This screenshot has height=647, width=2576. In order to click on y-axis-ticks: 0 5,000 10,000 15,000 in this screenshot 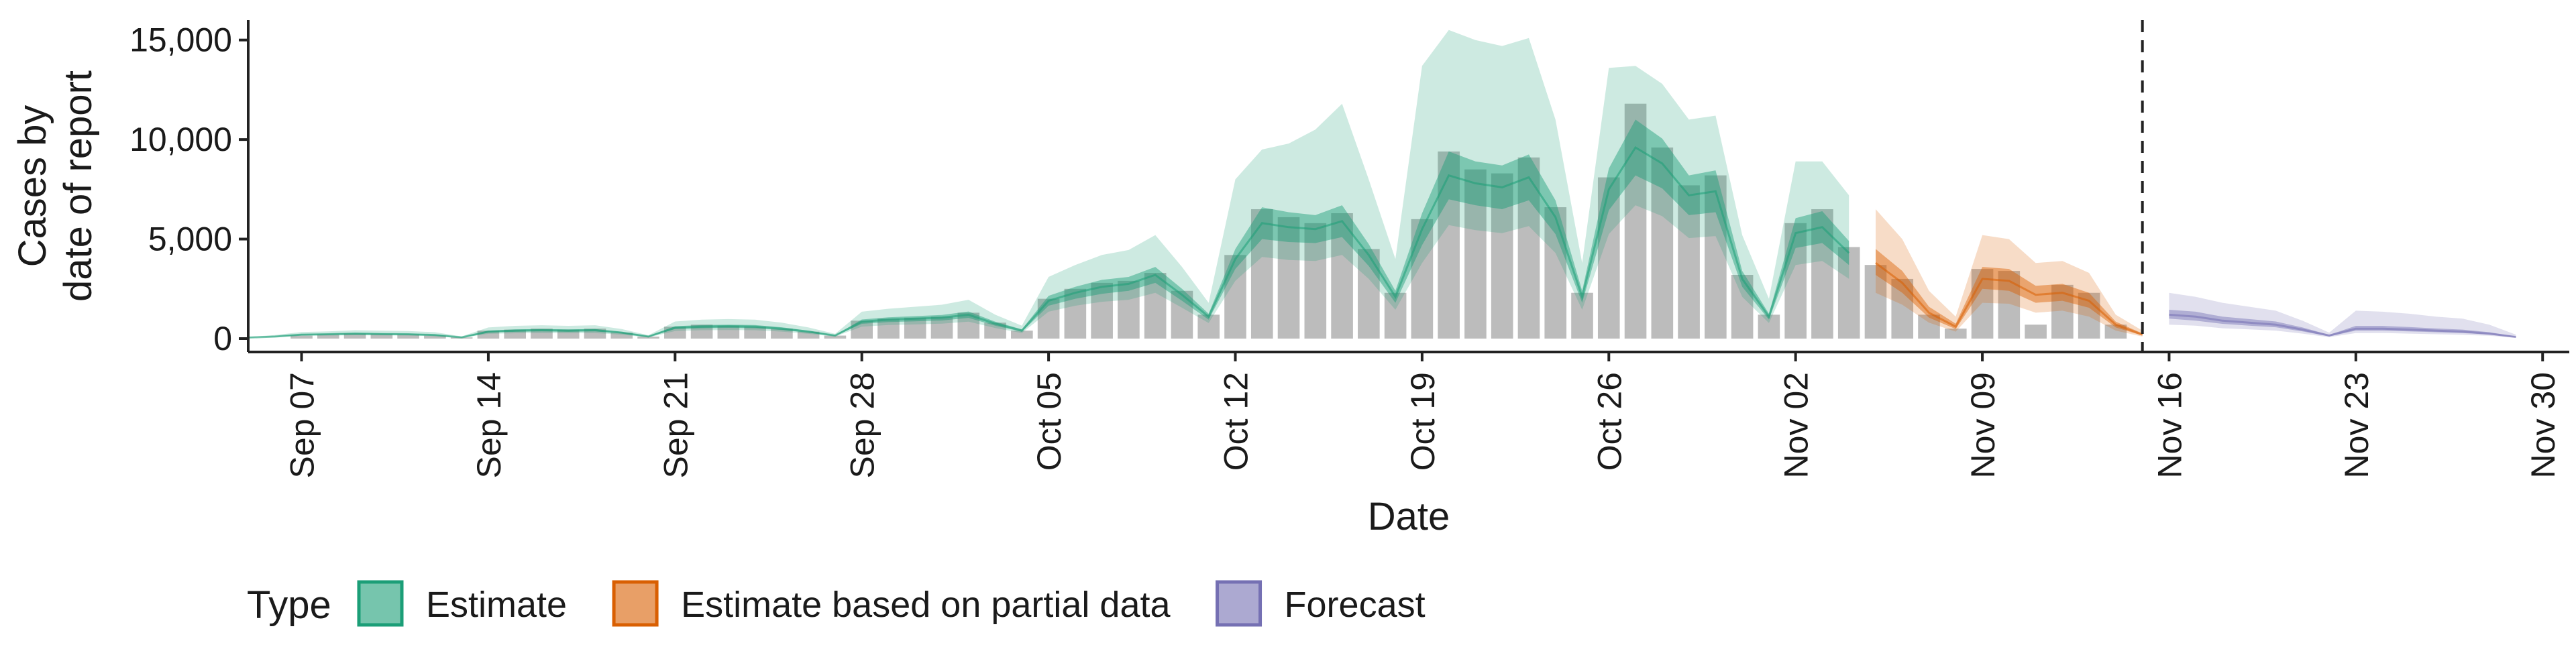, I will do `click(188, 189)`.